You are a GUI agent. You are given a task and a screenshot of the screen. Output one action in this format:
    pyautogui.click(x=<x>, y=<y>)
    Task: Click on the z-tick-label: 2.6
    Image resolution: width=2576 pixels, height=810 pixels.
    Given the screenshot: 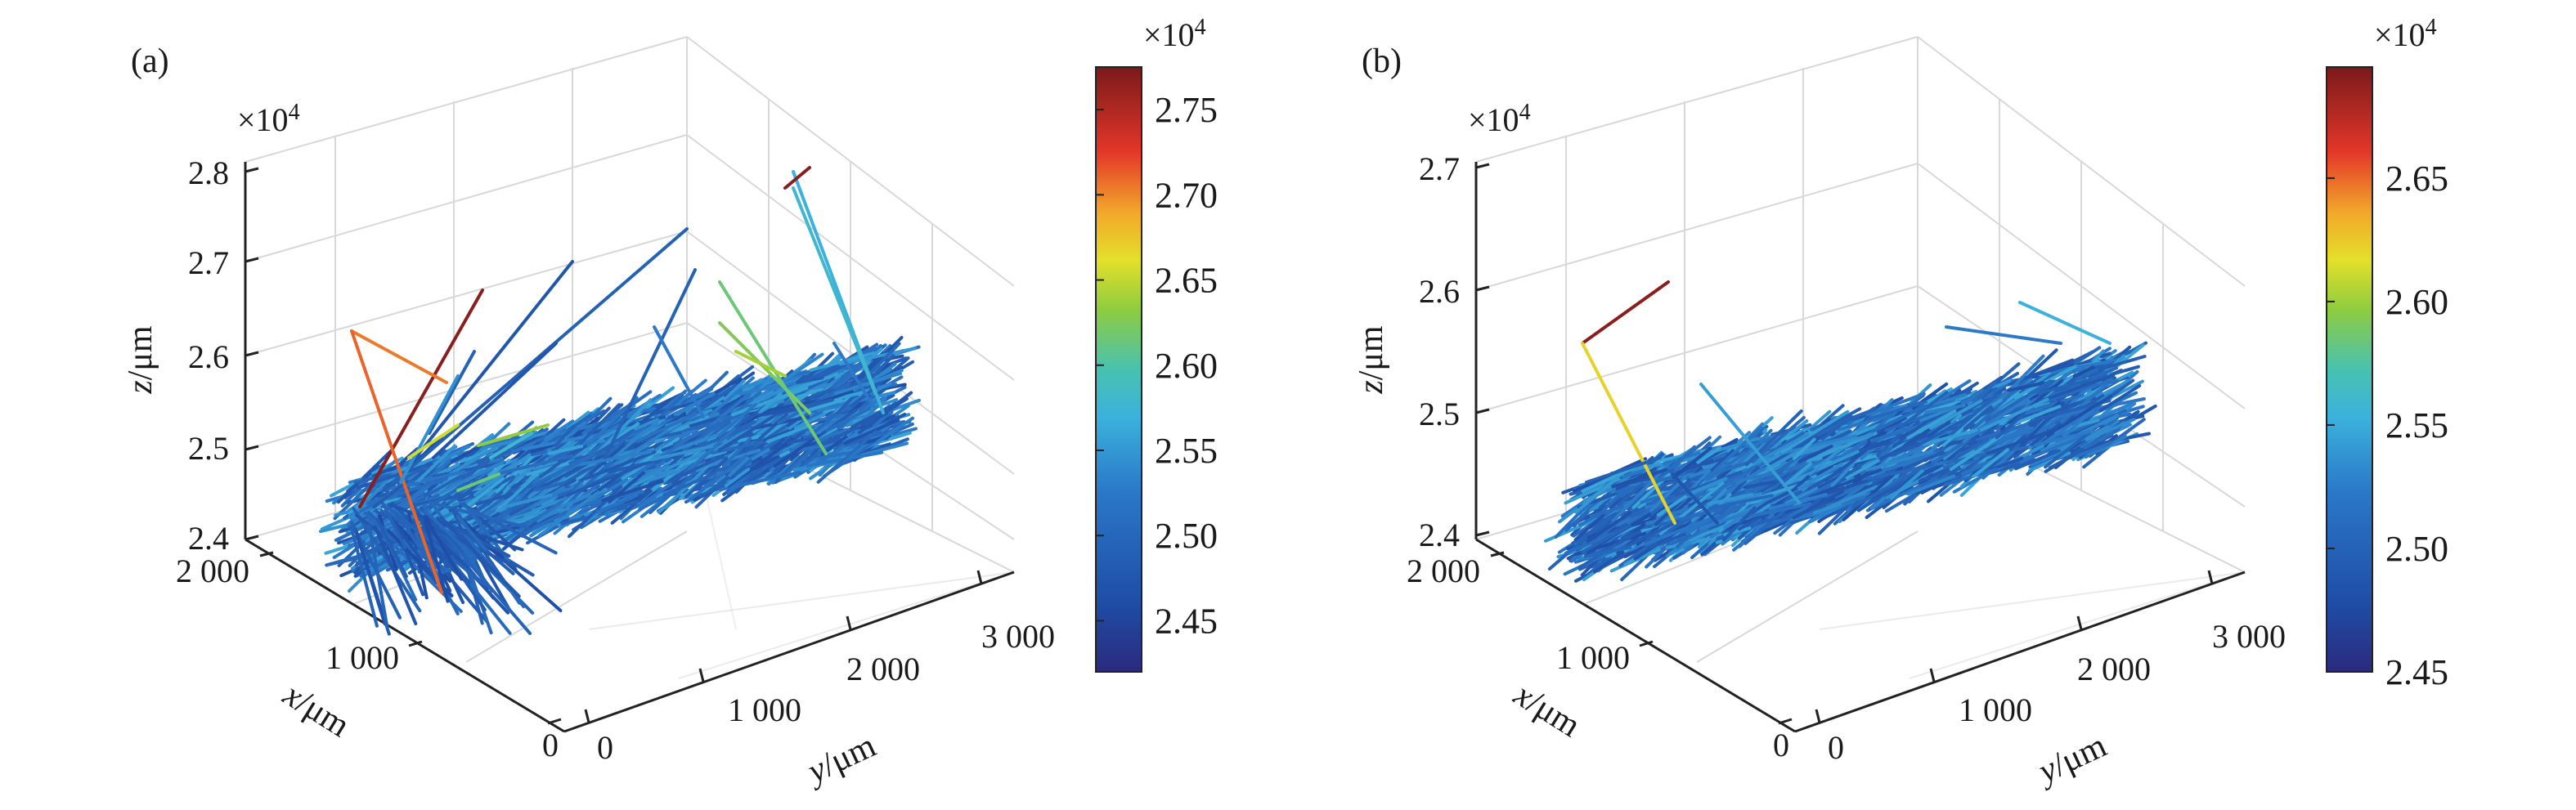 What is the action you would take?
    pyautogui.click(x=1439, y=291)
    